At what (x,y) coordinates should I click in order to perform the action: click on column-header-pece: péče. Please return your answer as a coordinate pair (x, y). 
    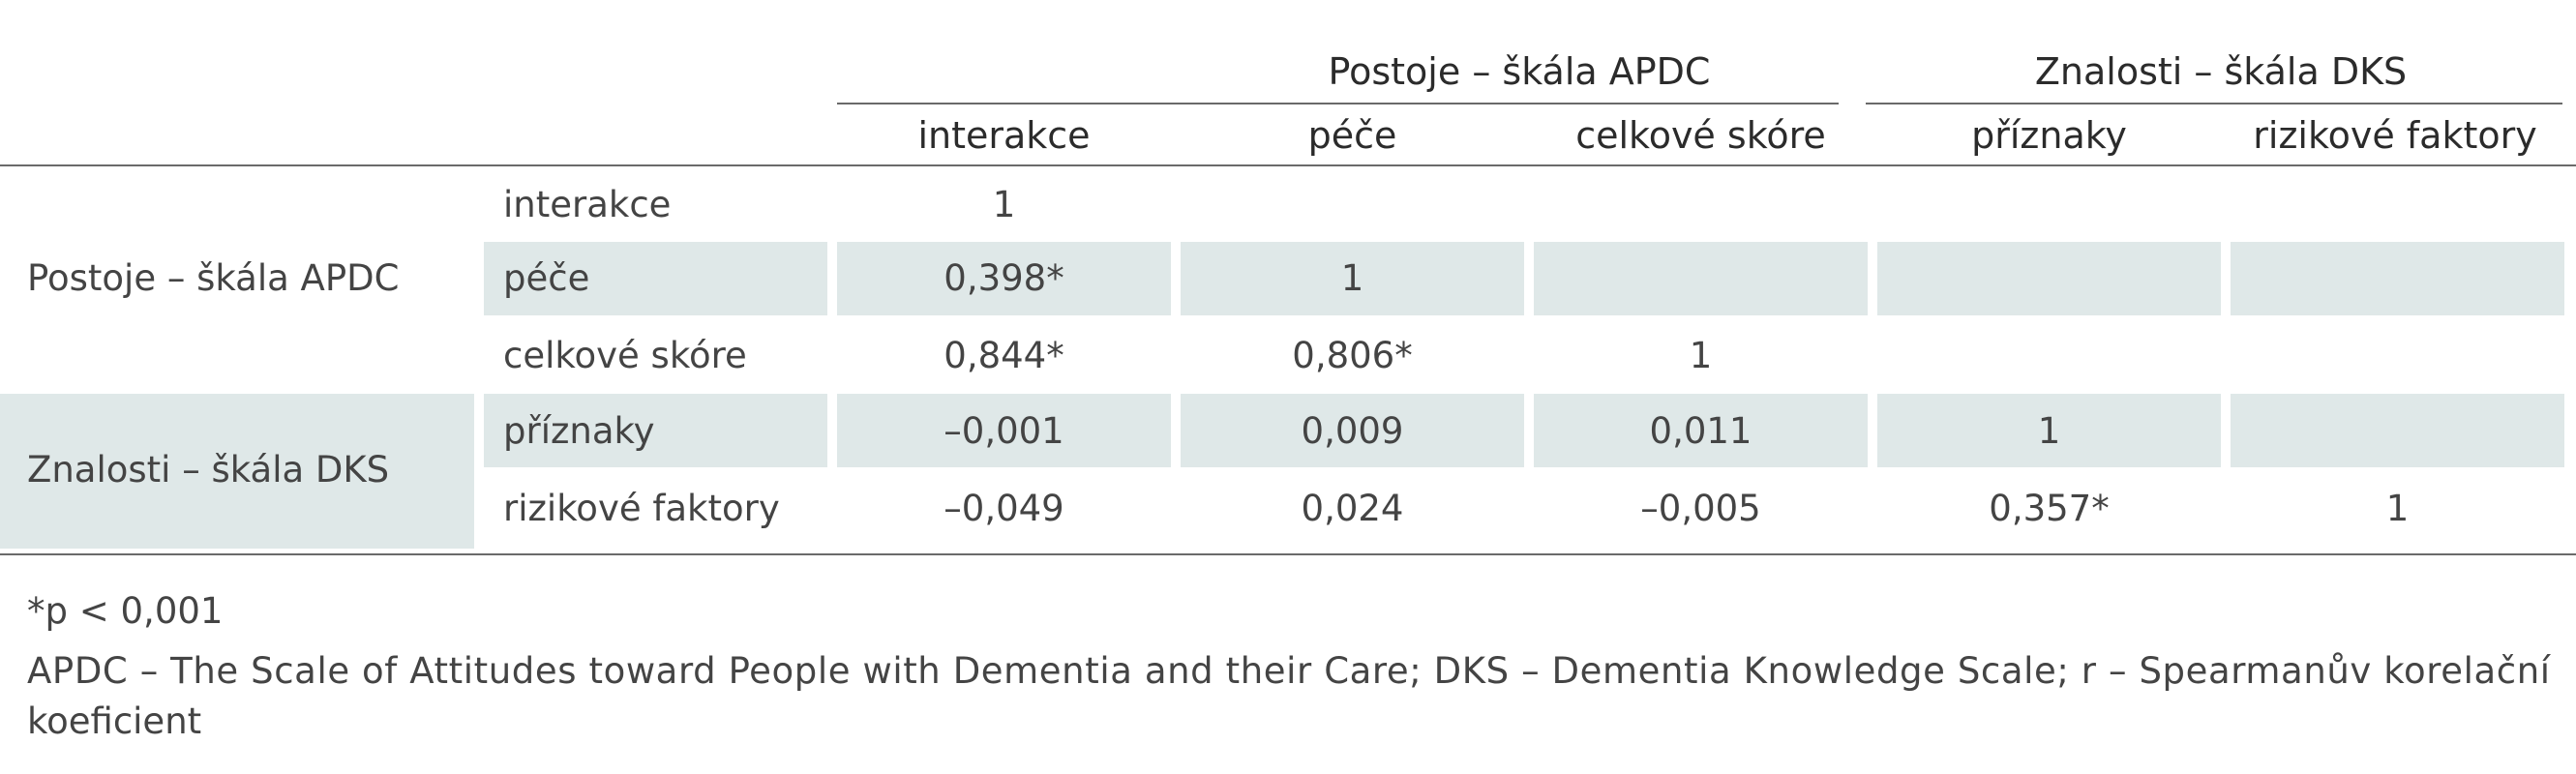
    Looking at the image, I should click on (1352, 135).